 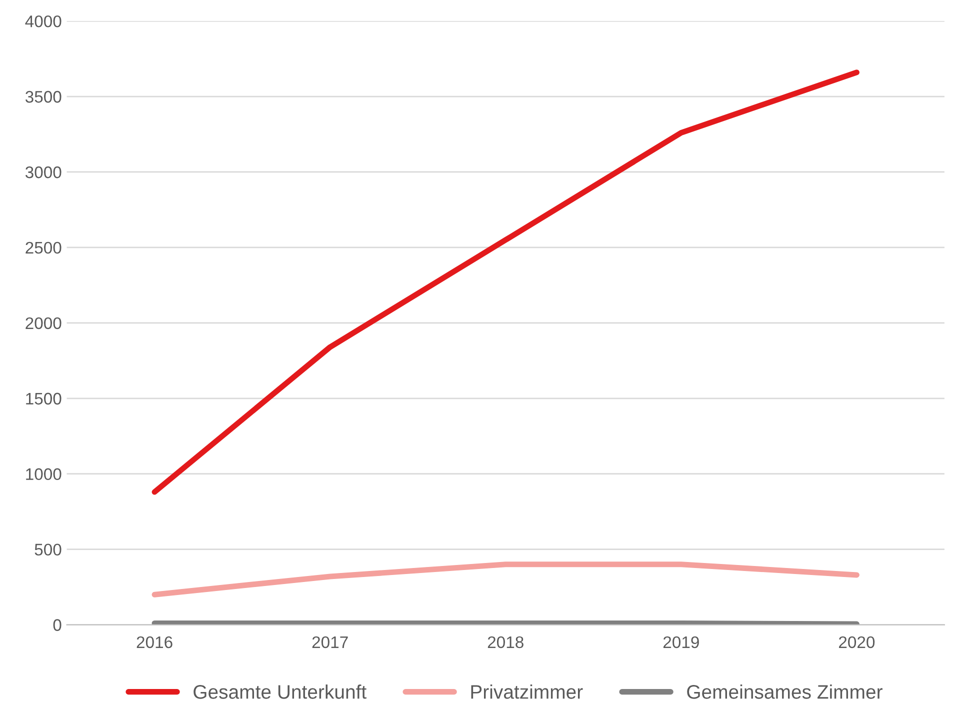 What do you see at coordinates (43, 21) in the screenshot?
I see `y-tick-label: 4000` at bounding box center [43, 21].